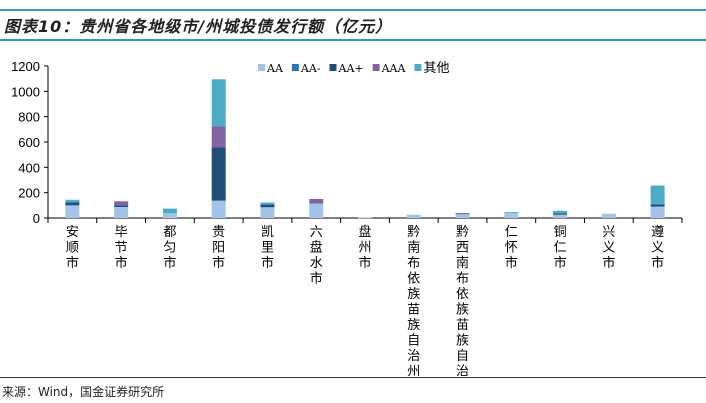  I want to click on legend-label: AA, so click(275, 68).